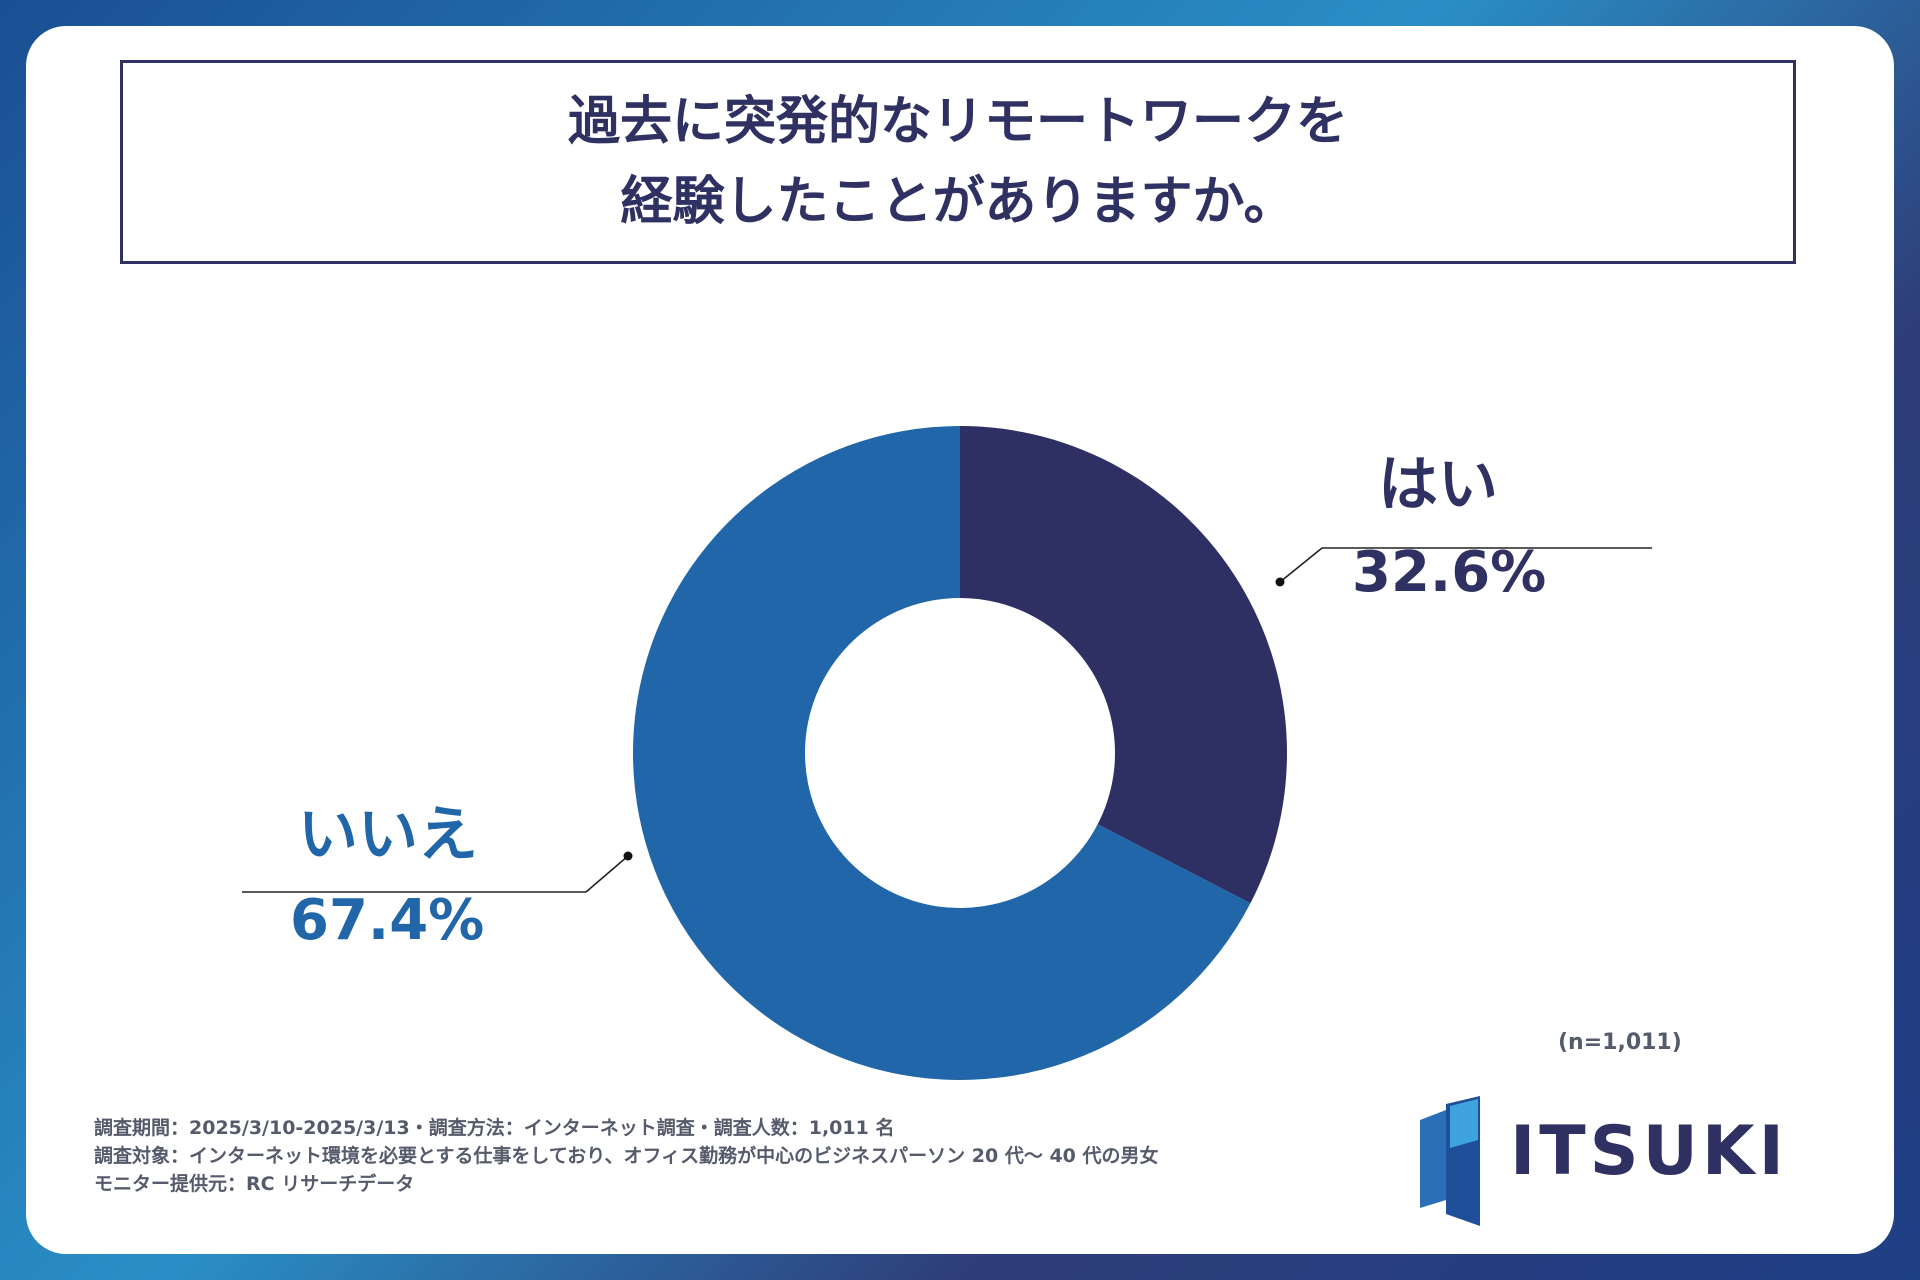 The height and width of the screenshot is (1280, 1920). I want to click on title-line-2: 経験したことがありますか。, so click(958, 202).